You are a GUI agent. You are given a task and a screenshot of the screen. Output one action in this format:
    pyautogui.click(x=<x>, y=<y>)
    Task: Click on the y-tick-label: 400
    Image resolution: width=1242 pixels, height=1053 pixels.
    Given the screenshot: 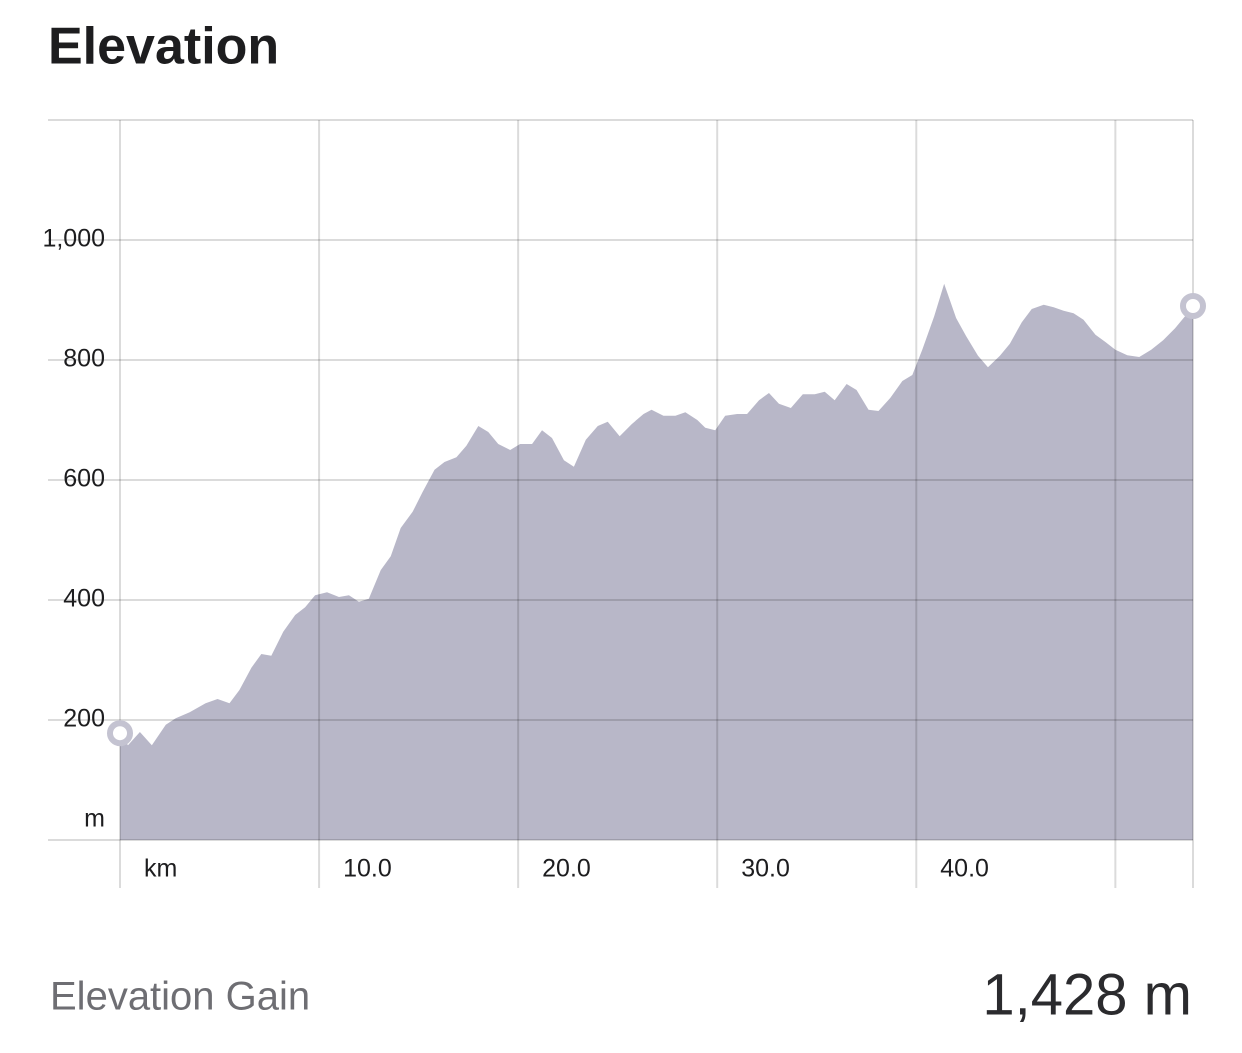 What is the action you would take?
    pyautogui.click(x=84, y=599)
    